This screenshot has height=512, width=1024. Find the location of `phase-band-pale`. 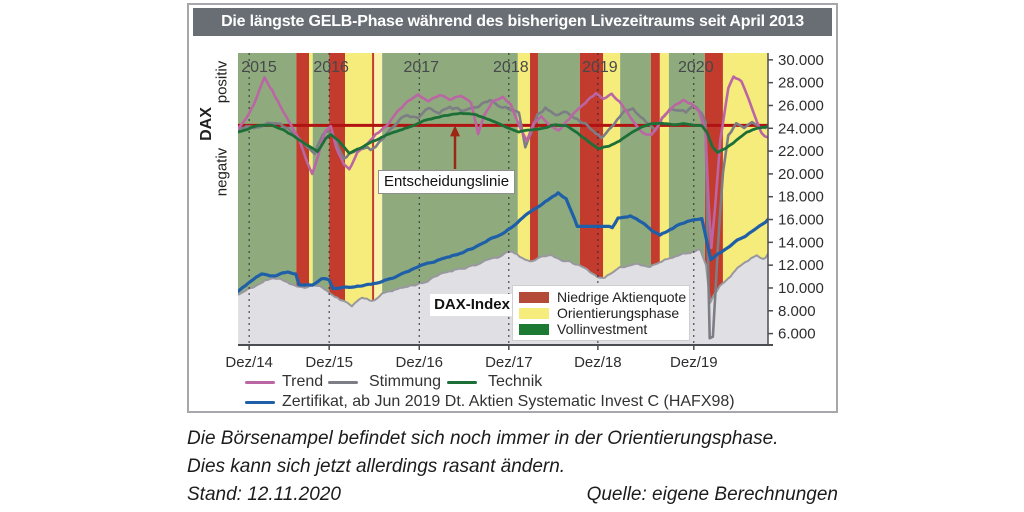

phase-band-pale is located at coordinates (378, 199).